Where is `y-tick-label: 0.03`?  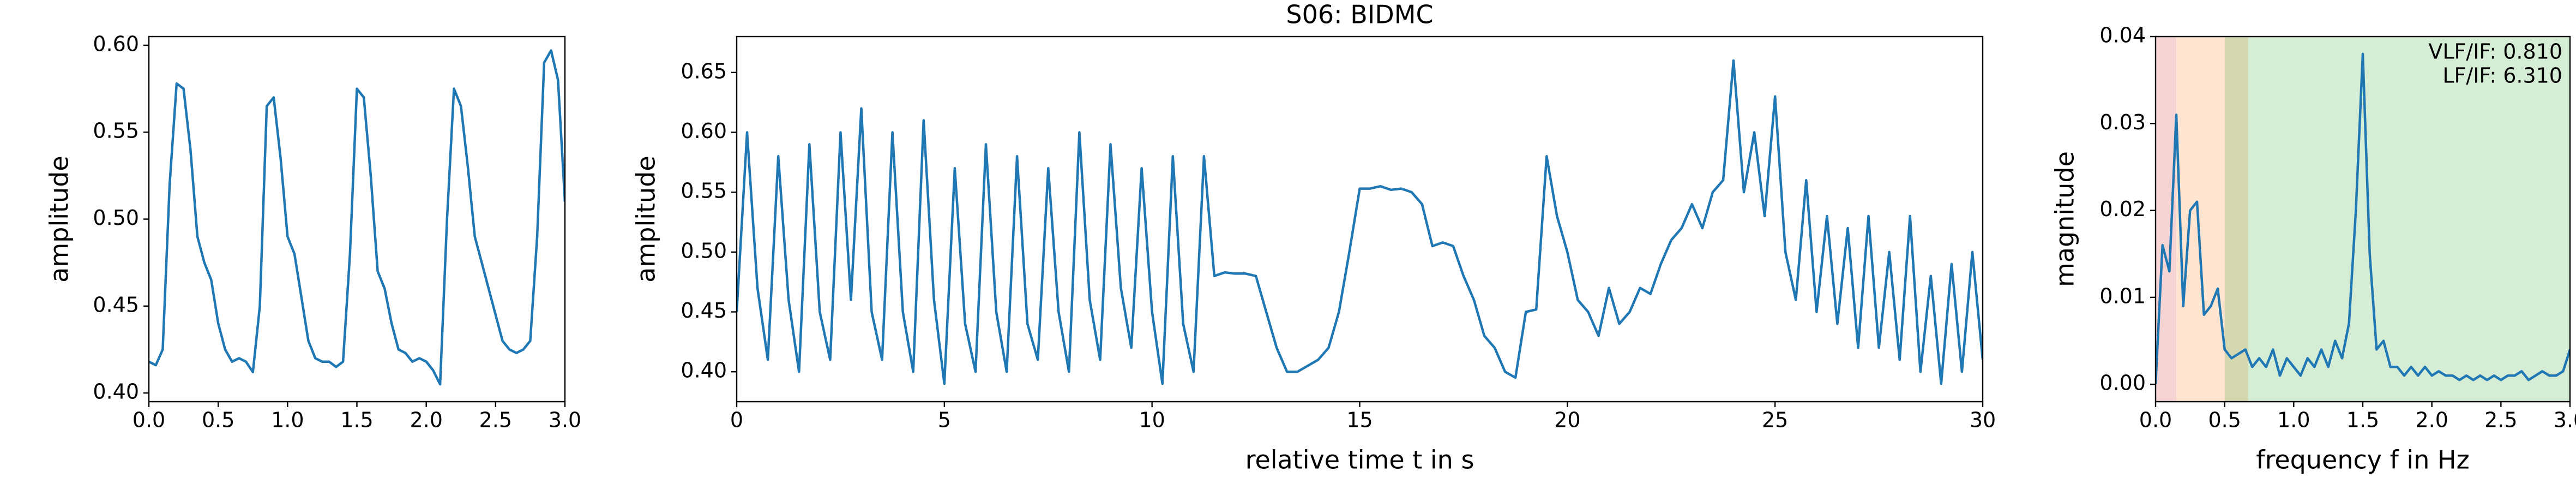
y-tick-label: 0.03 is located at coordinates (2122, 122).